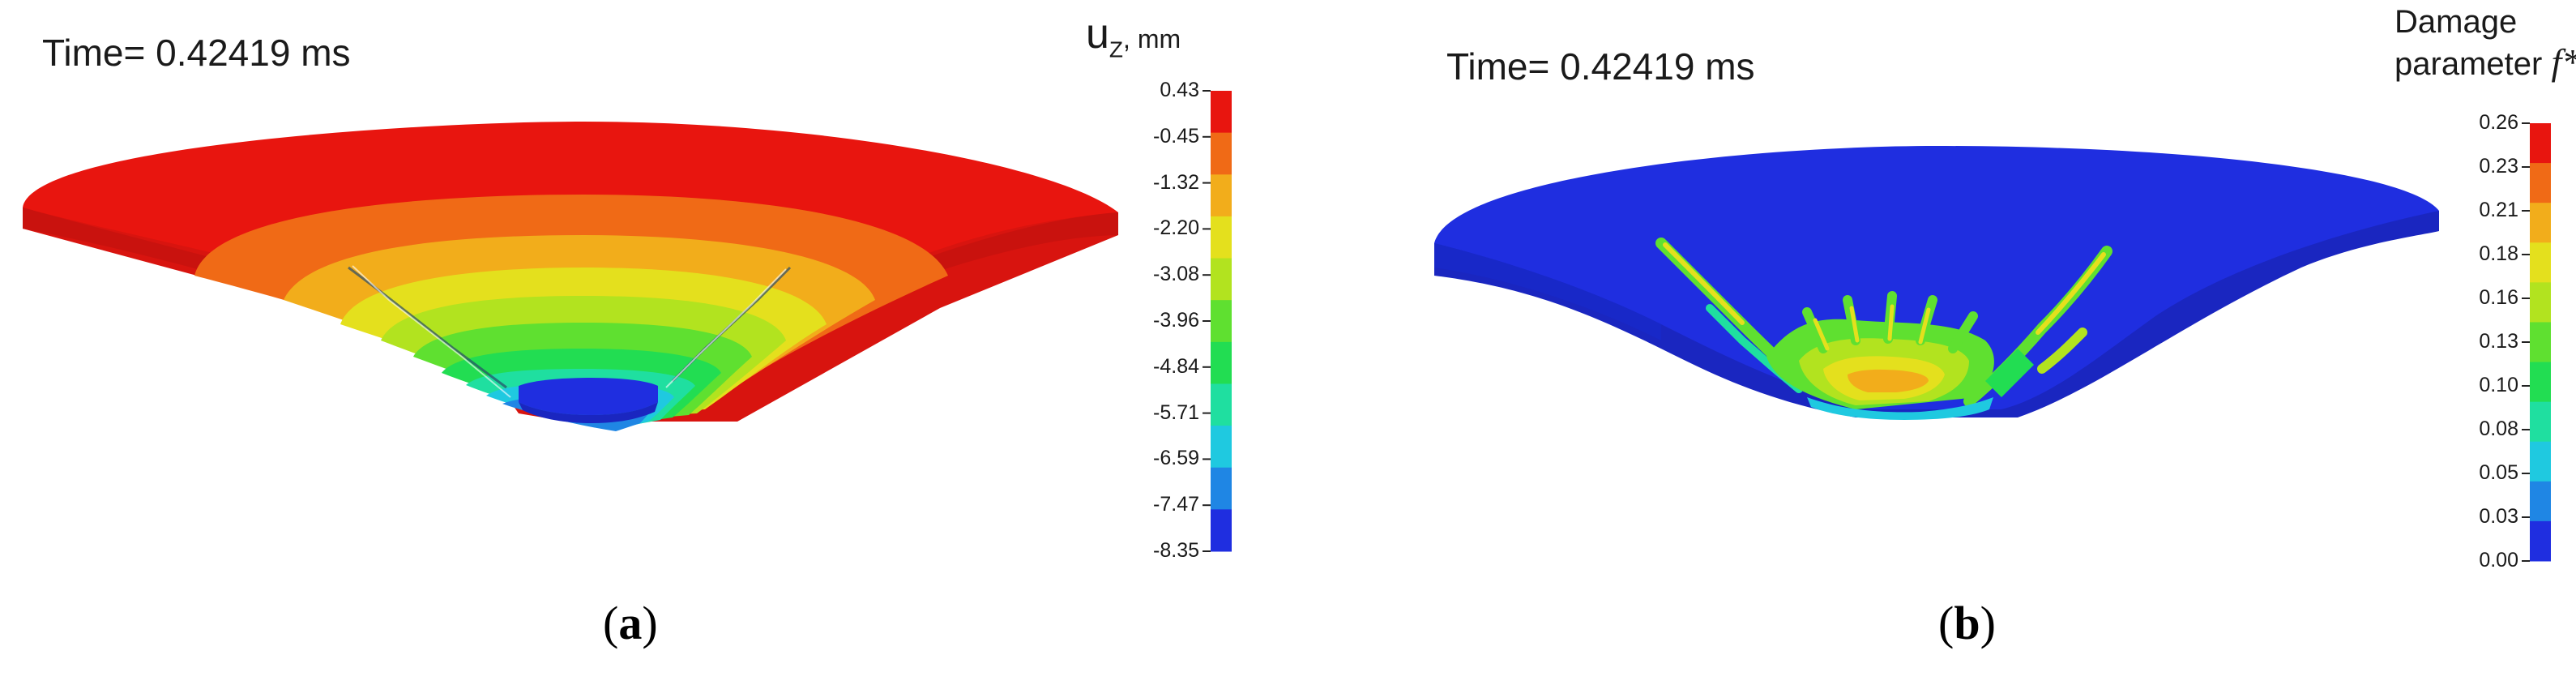 Image resolution: width=2576 pixels, height=685 pixels. Describe the element at coordinates (2498, 210) in the screenshot. I see `colorbar-tick-label: 0.21` at that location.